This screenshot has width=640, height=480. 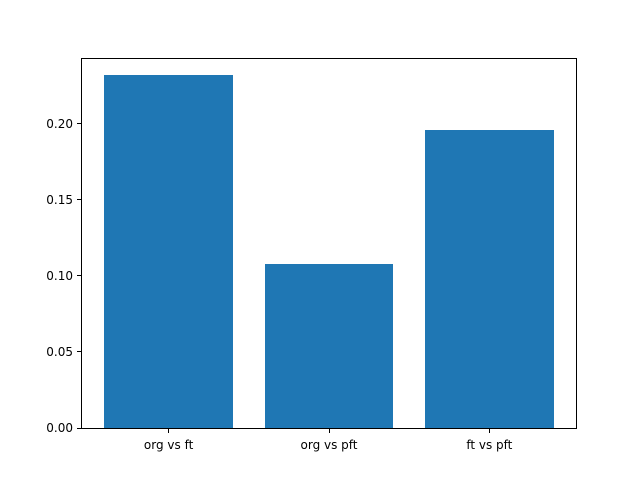 What do you see at coordinates (59, 123) in the screenshot?
I see `y-tick-label: 0.20` at bounding box center [59, 123].